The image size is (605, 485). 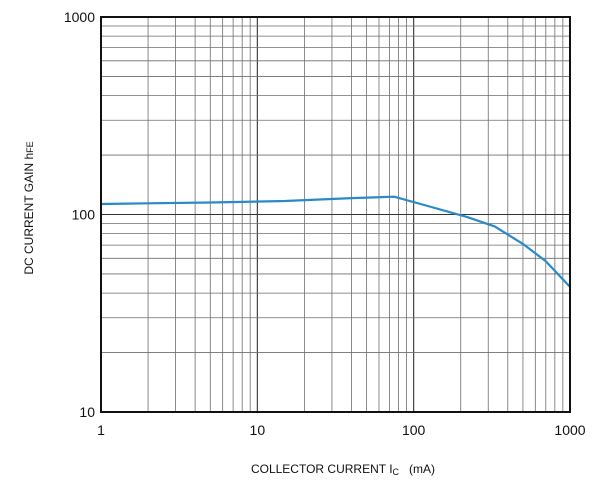 I want to click on x-tick-label: 1, so click(x=101, y=430).